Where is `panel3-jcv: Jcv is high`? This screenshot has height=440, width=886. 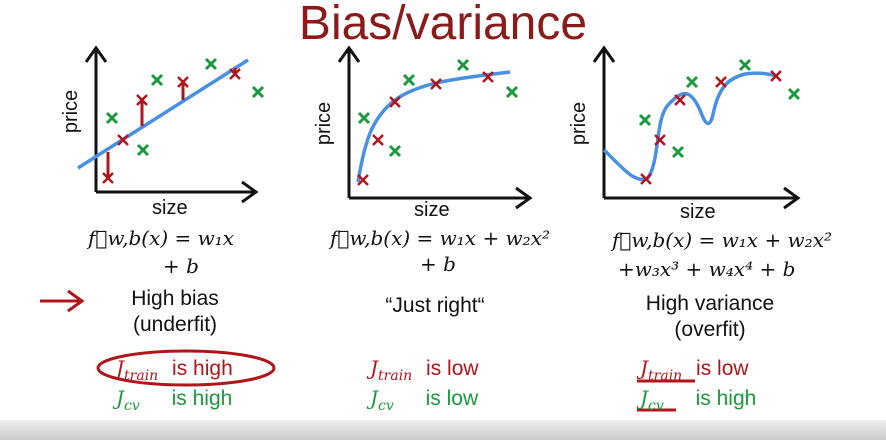
panel3-jcv: Jcv is high is located at coordinates (698, 400).